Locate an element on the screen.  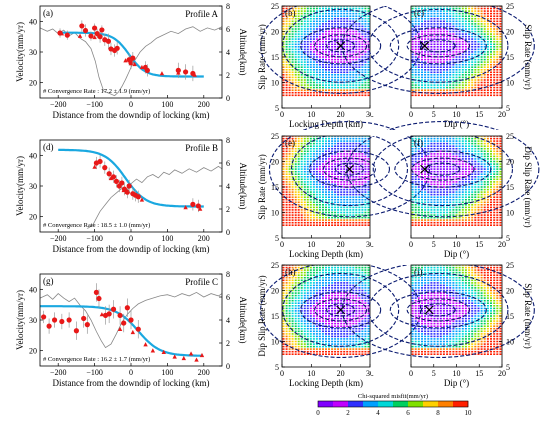
y-tick-label: 10 is located at coordinates (510, 213).